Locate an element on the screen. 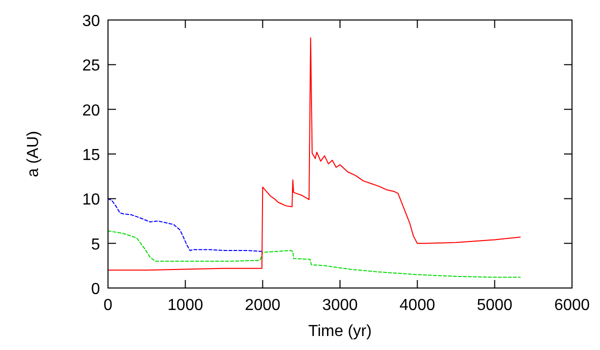 The height and width of the screenshot is (350, 600). x-axis-title: Time (yr) is located at coordinates (340, 331).